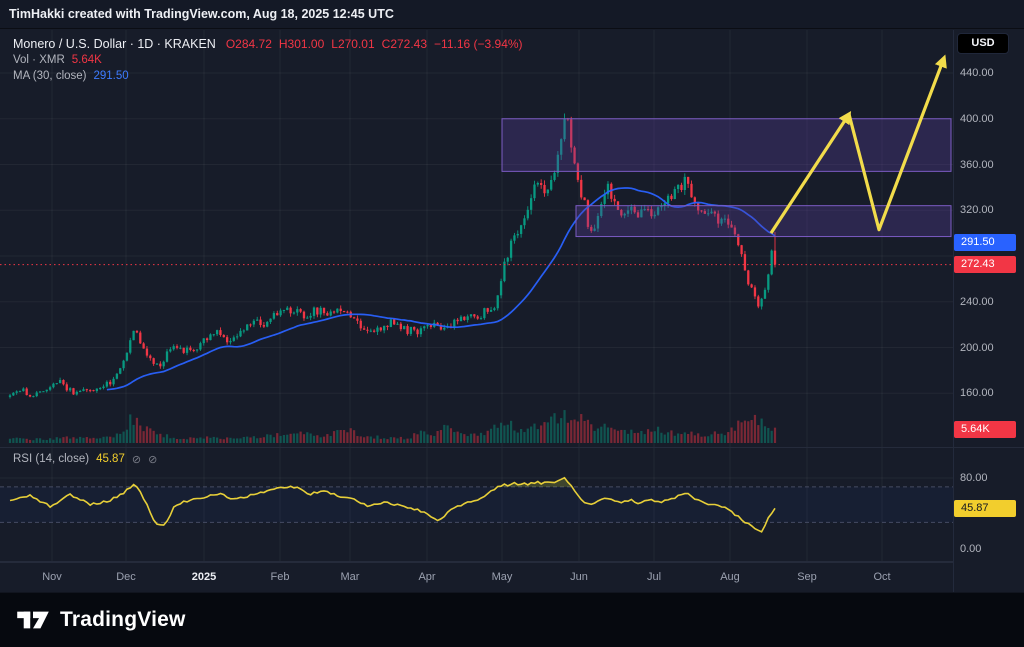 This screenshot has width=1024, height=647. I want to click on time-axis-label: Feb, so click(280, 577).